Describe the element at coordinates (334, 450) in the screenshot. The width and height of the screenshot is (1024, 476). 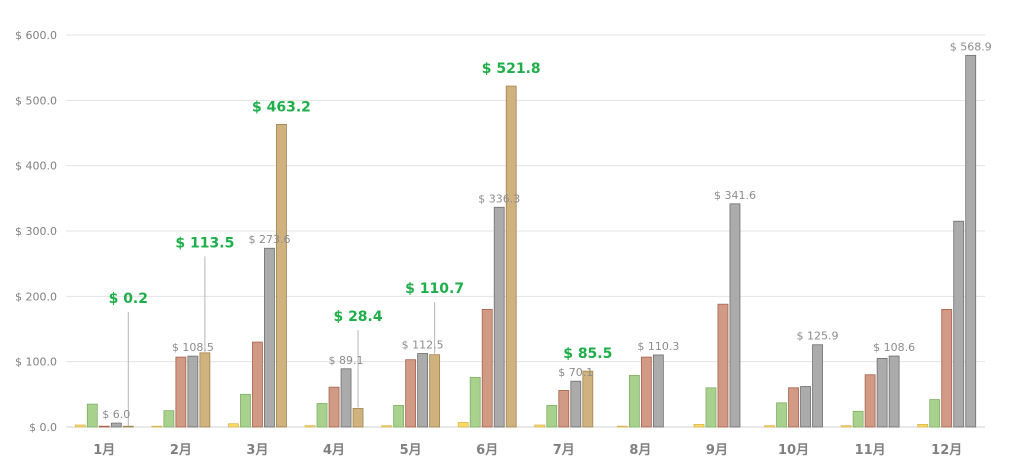
I see `x-tick-label: 4月` at that location.